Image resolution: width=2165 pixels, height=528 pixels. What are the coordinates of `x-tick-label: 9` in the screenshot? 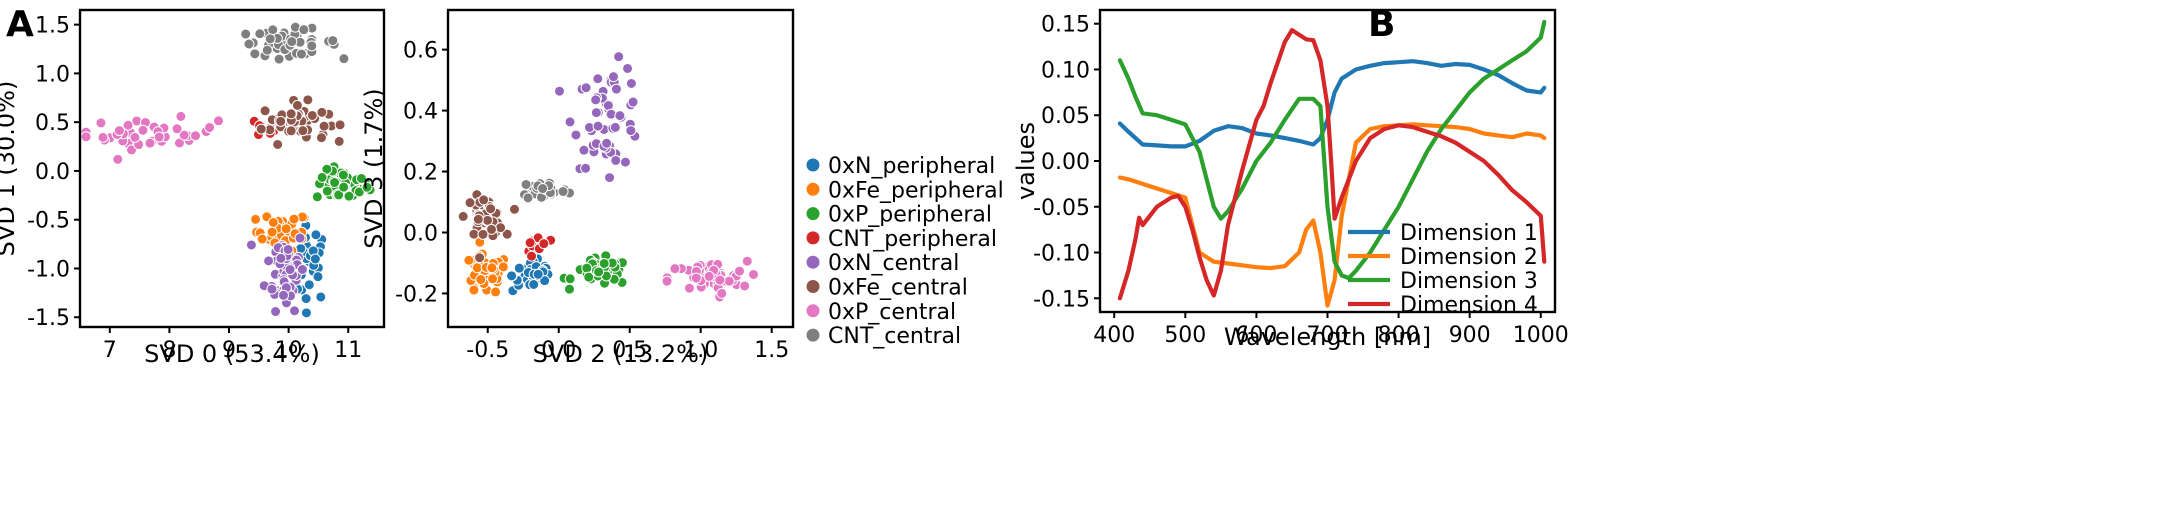 It's located at (229, 350).